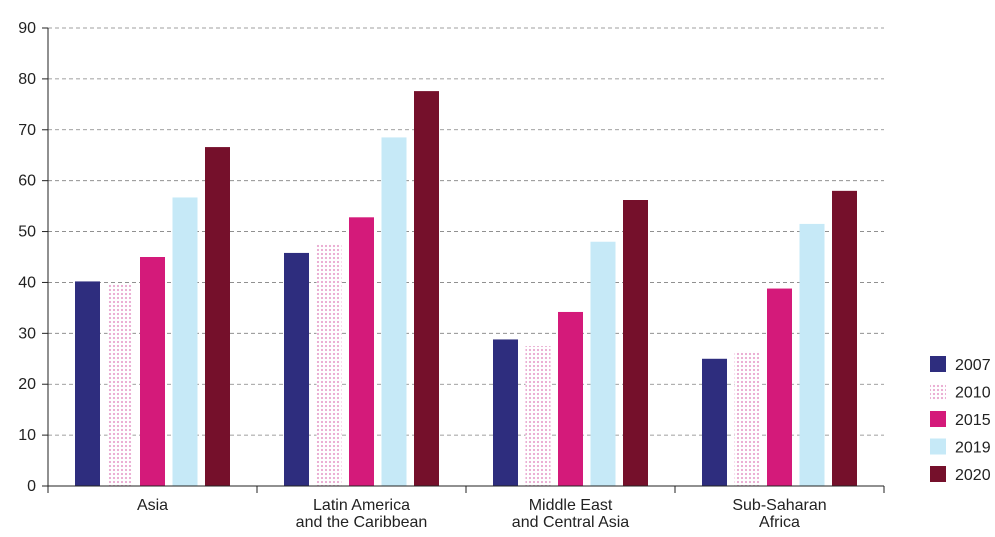  What do you see at coordinates (938, 391) in the screenshot?
I see `legend-swatch-2010` at bounding box center [938, 391].